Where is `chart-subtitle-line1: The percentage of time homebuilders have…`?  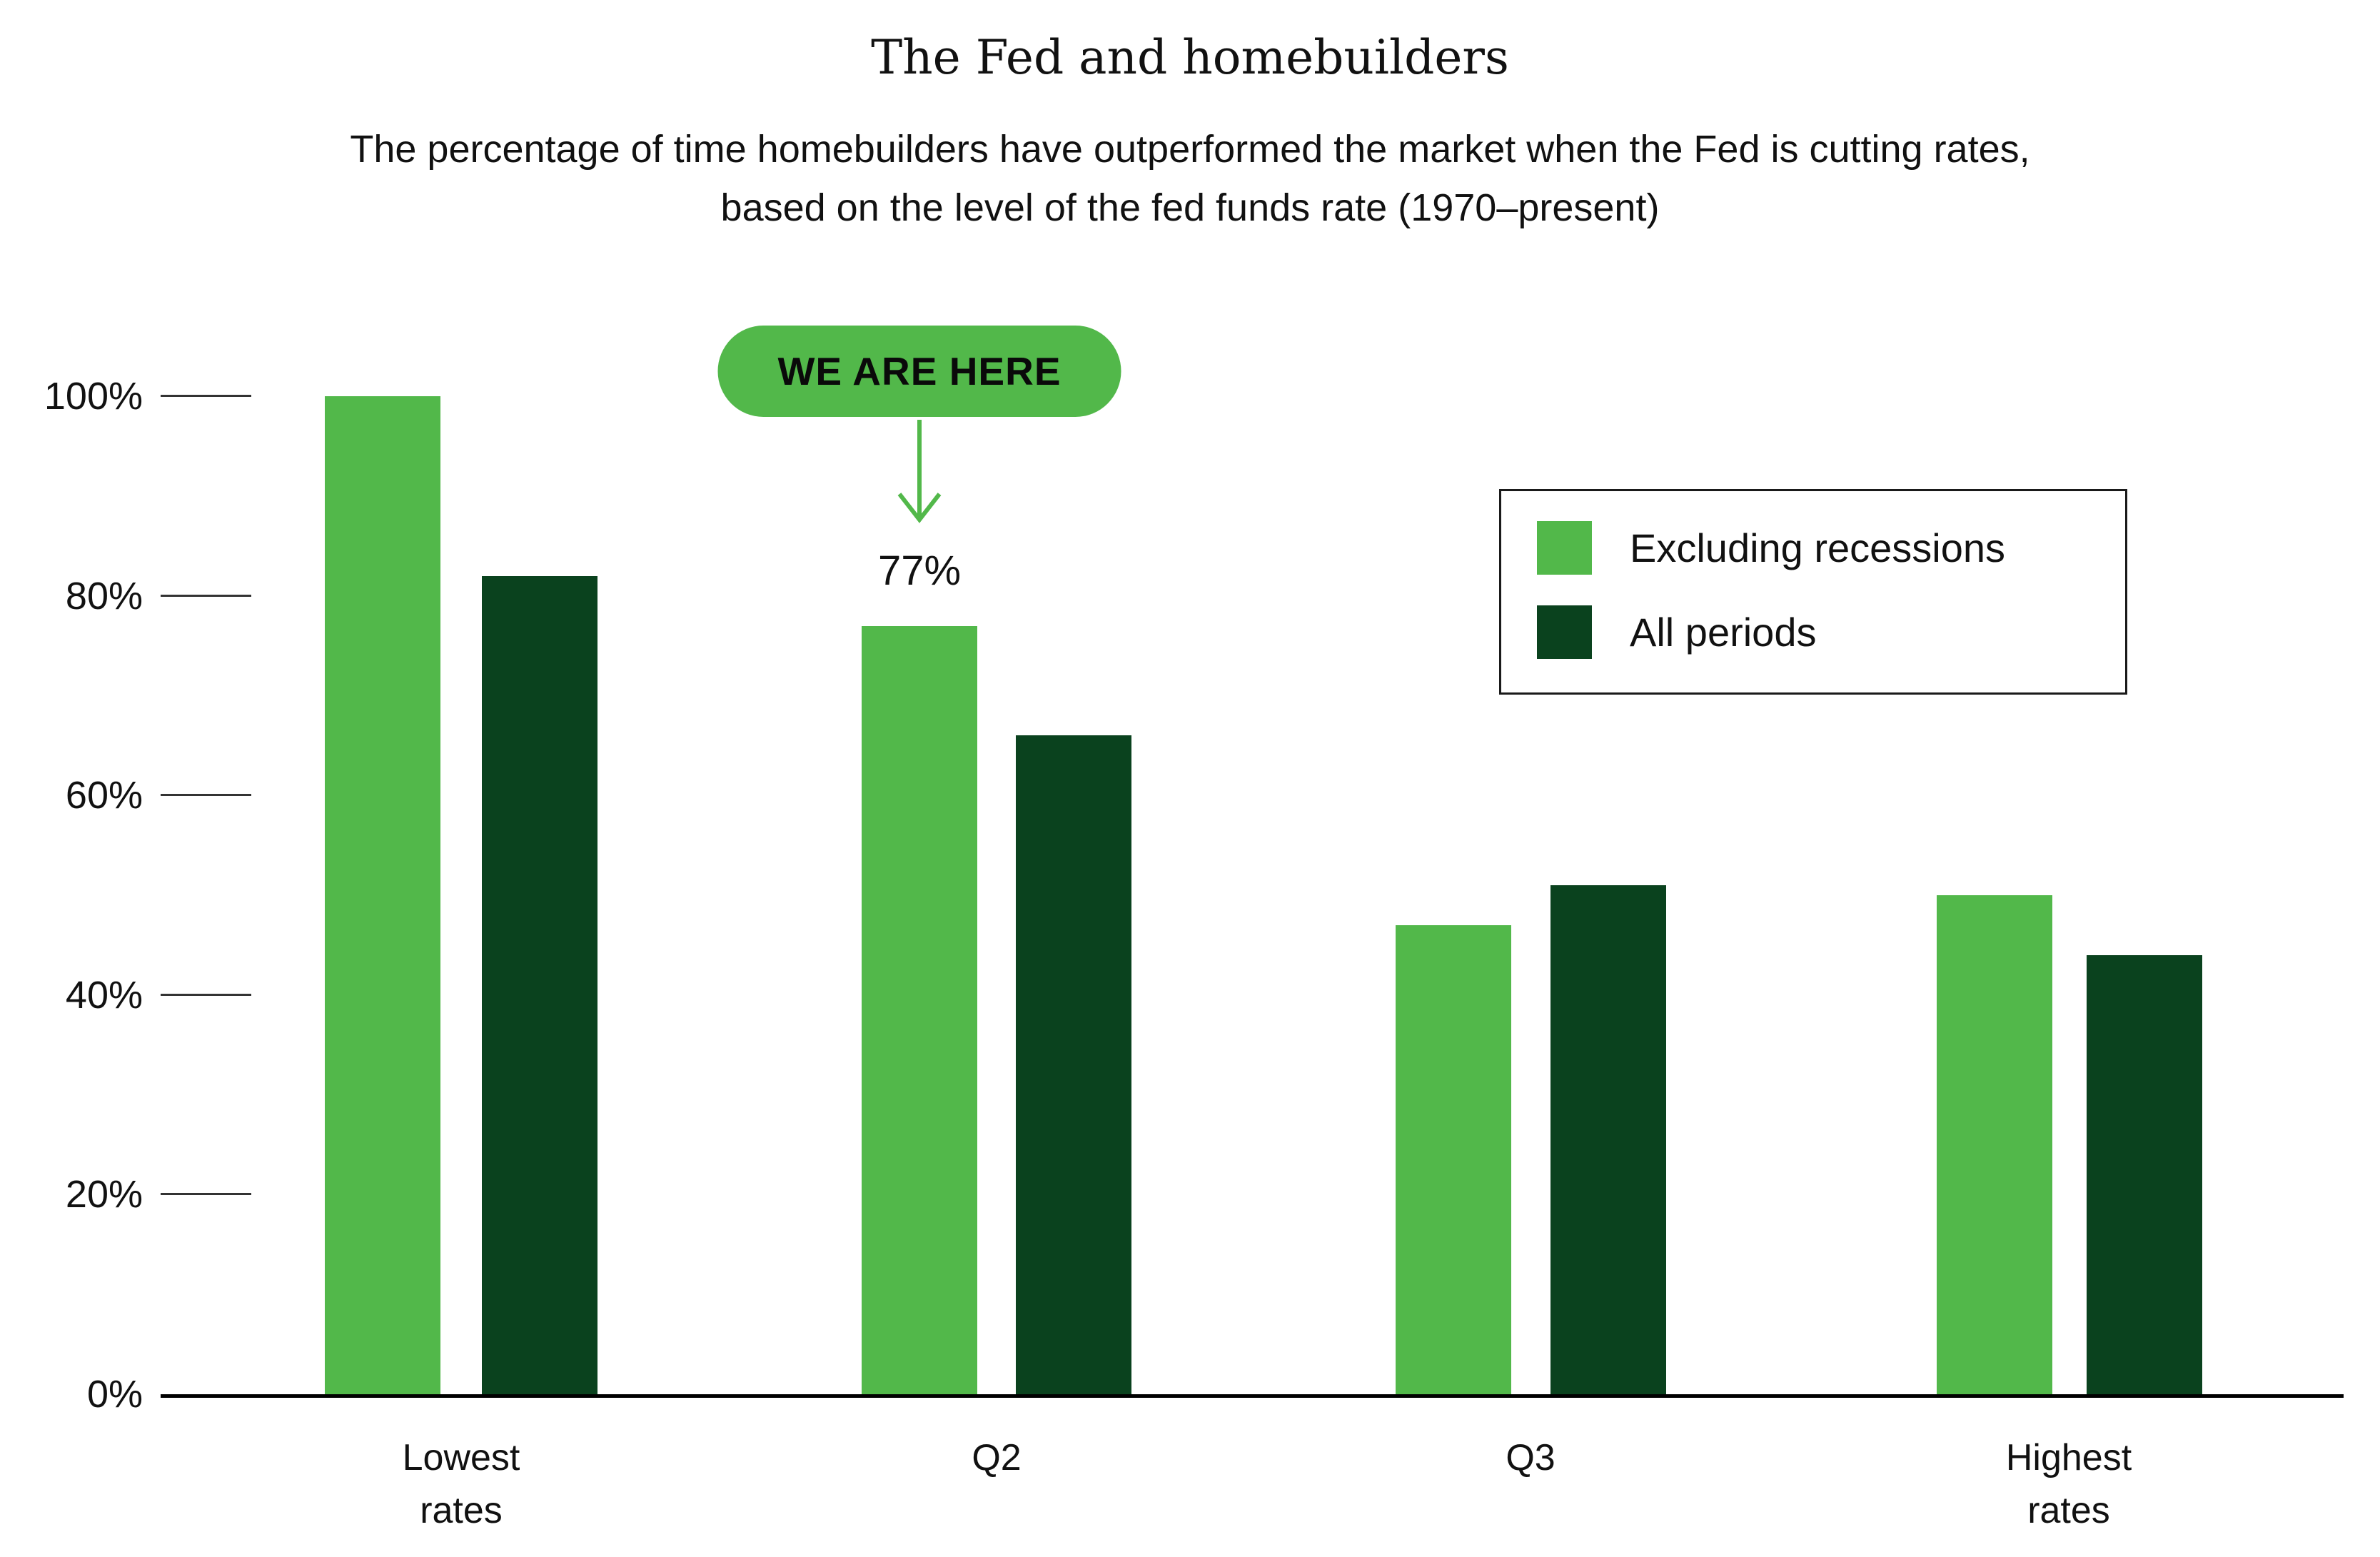
chart-subtitle-line1: The percentage of time homebuilders have… is located at coordinates (1190, 149).